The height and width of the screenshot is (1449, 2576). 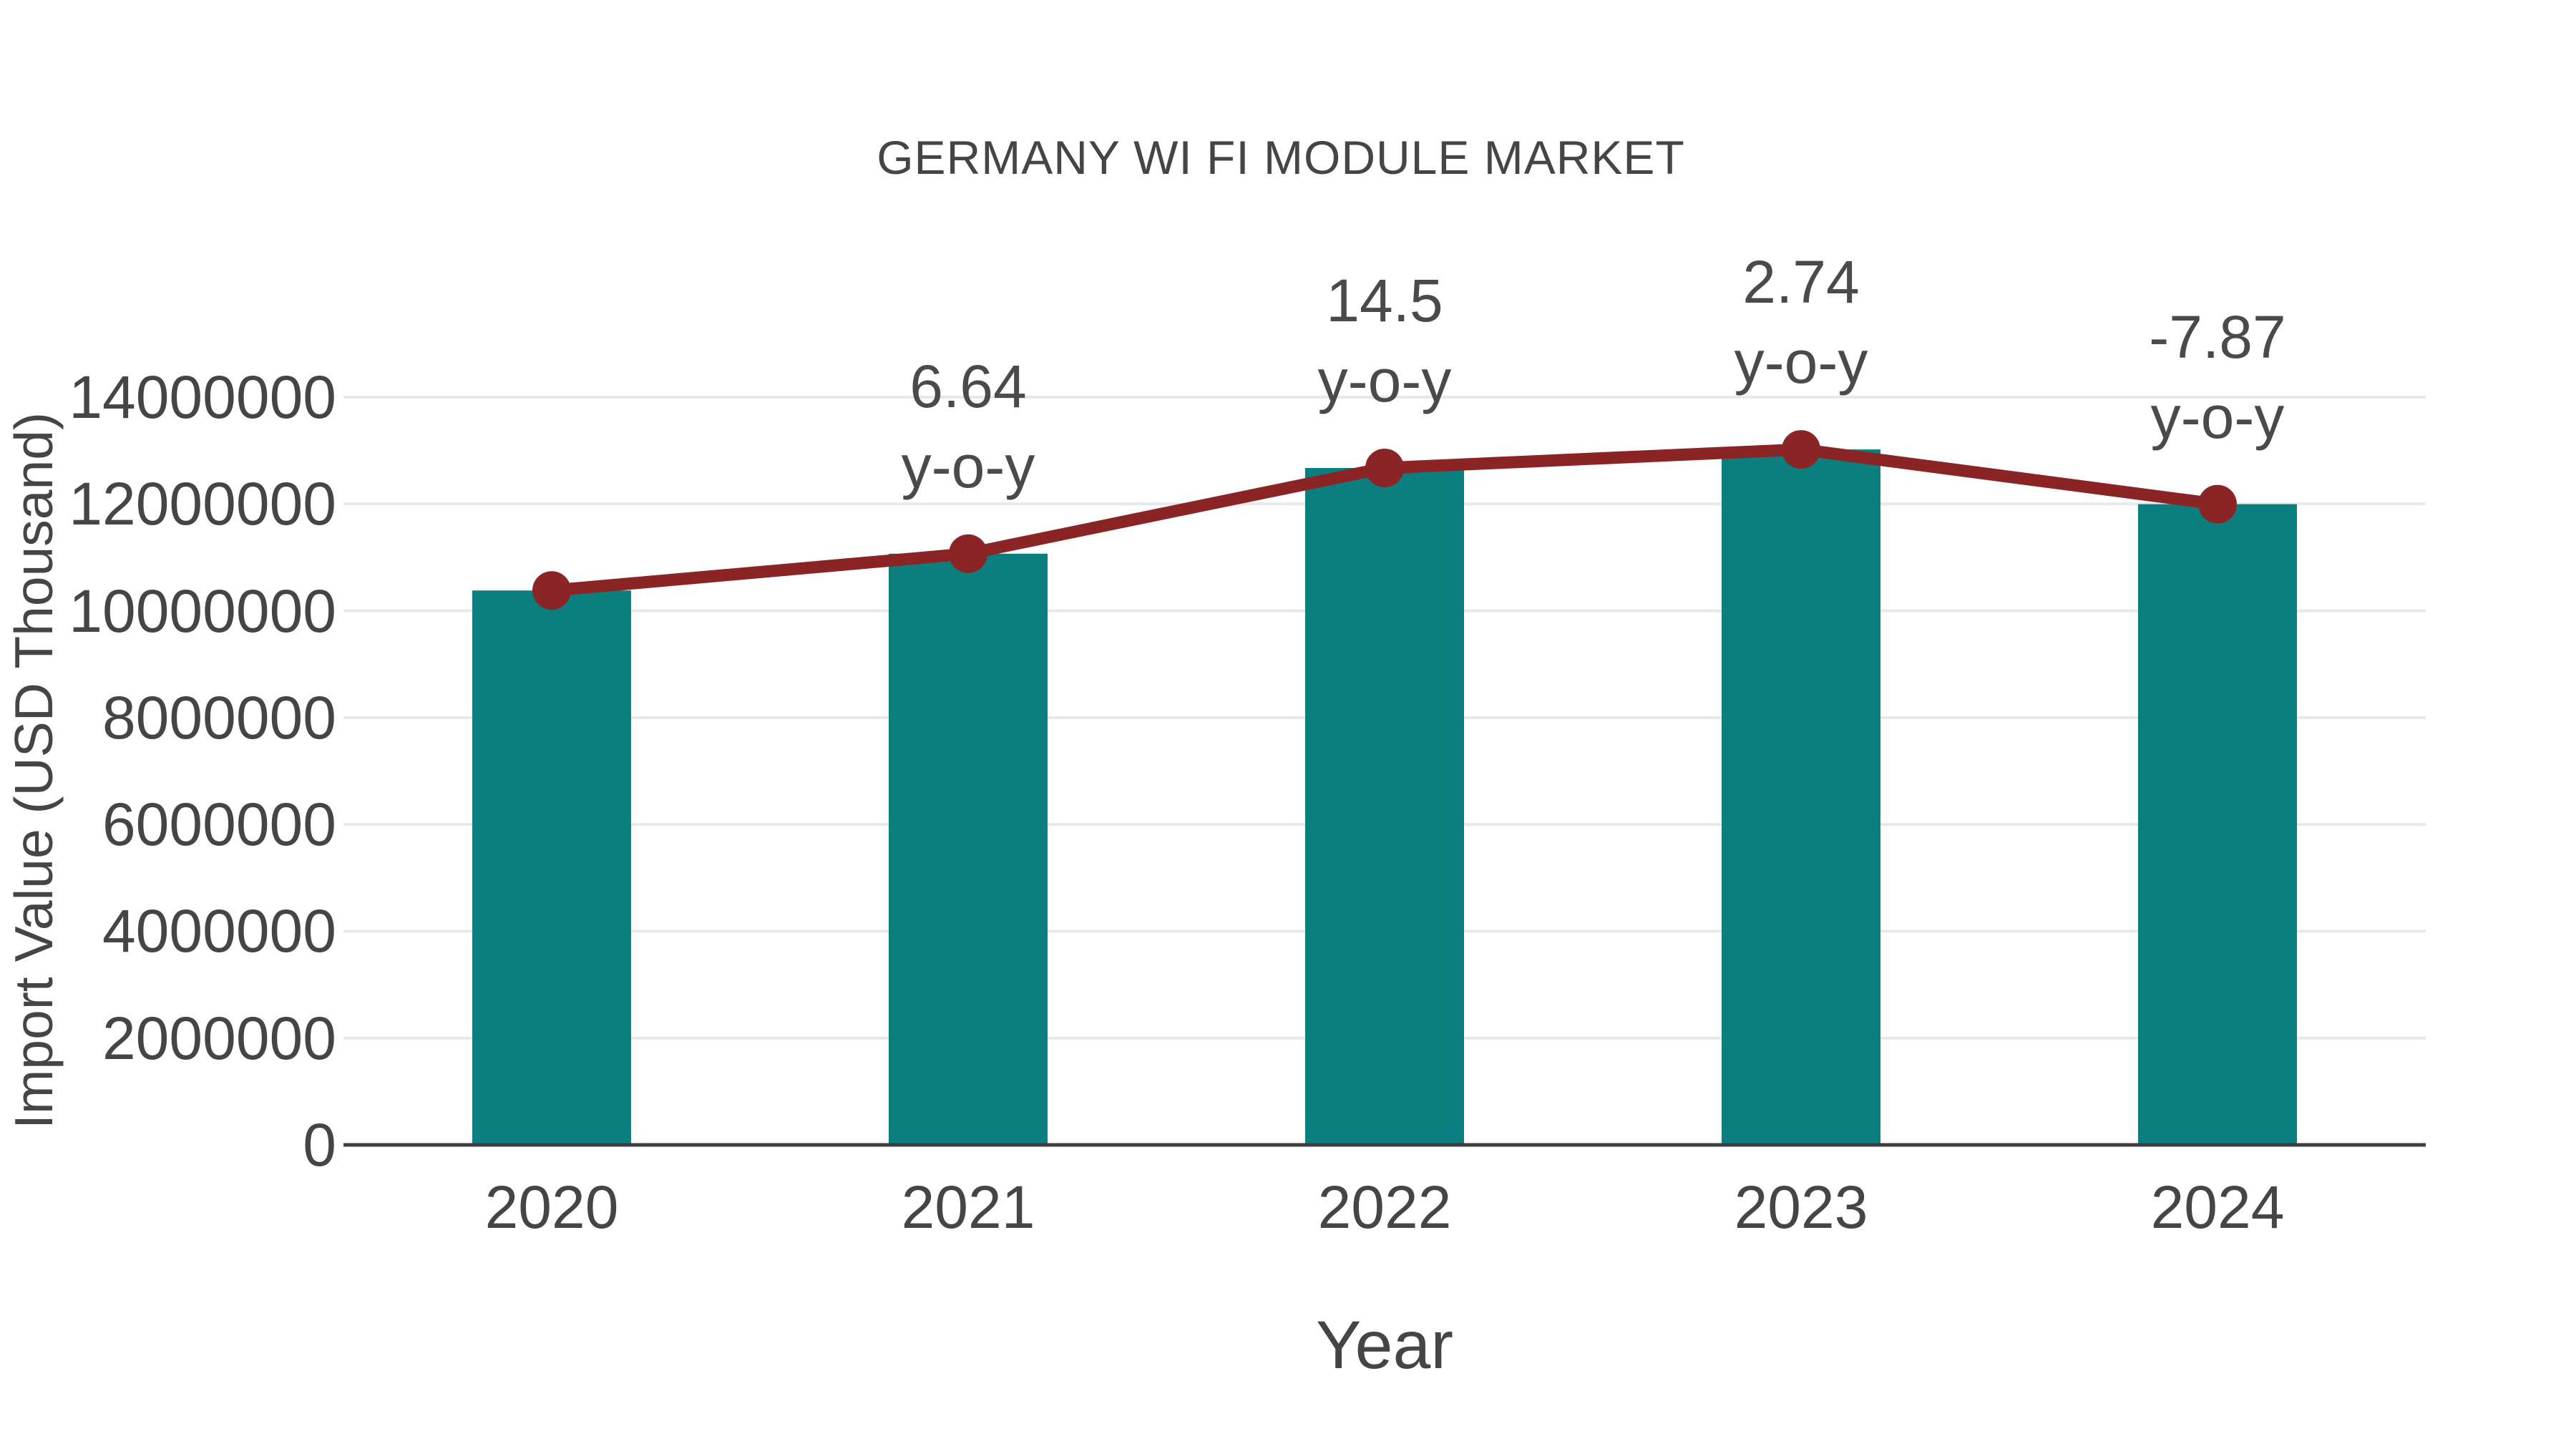 What do you see at coordinates (1384, 806) in the screenshot?
I see `bar-2022` at bounding box center [1384, 806].